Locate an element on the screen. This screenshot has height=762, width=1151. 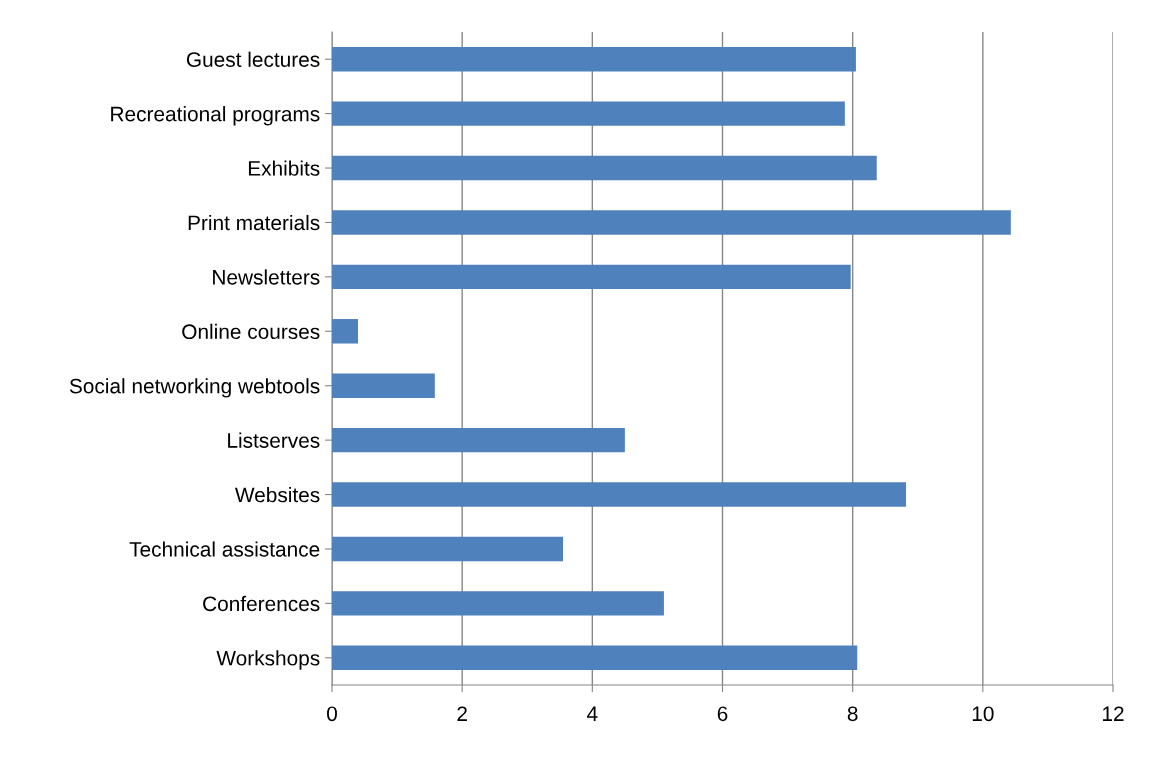
x-tick-label: 0 is located at coordinates (332, 714).